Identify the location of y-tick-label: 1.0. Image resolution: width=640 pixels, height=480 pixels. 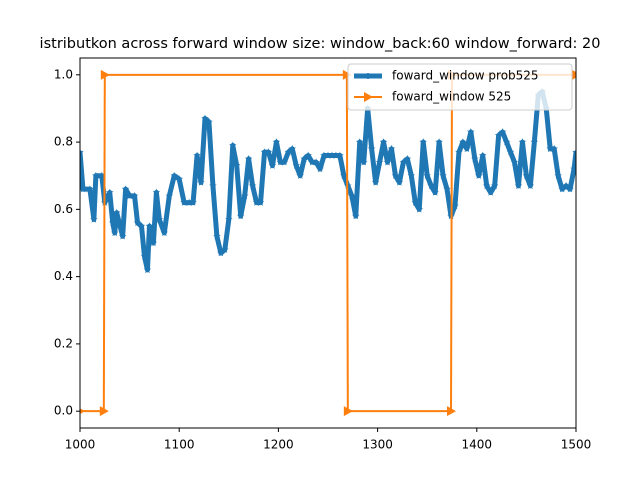
(63, 74).